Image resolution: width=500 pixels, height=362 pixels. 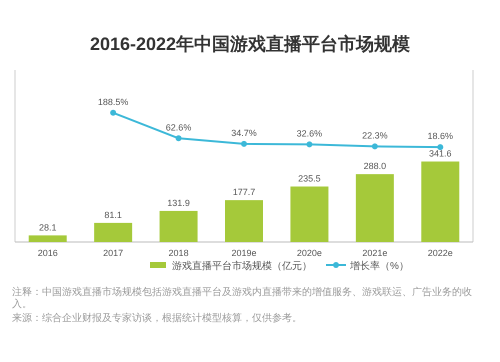 What do you see at coordinates (179, 127) in the screenshot?
I see `data-label: 62.6%` at bounding box center [179, 127].